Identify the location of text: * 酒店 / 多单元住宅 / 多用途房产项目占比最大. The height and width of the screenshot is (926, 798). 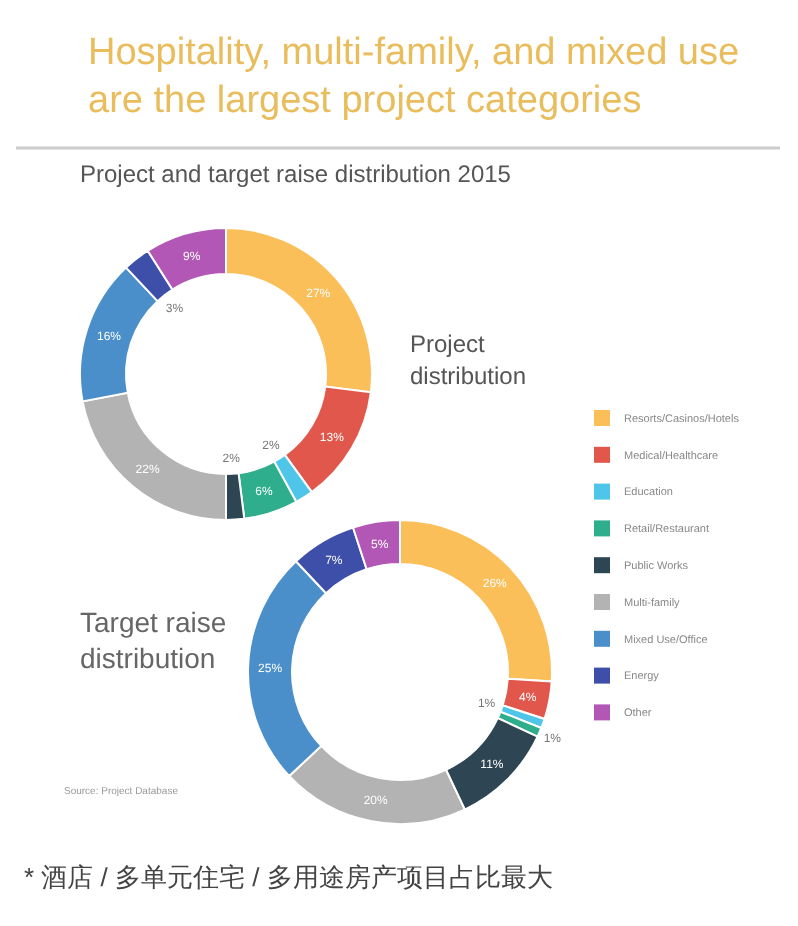
(288, 877).